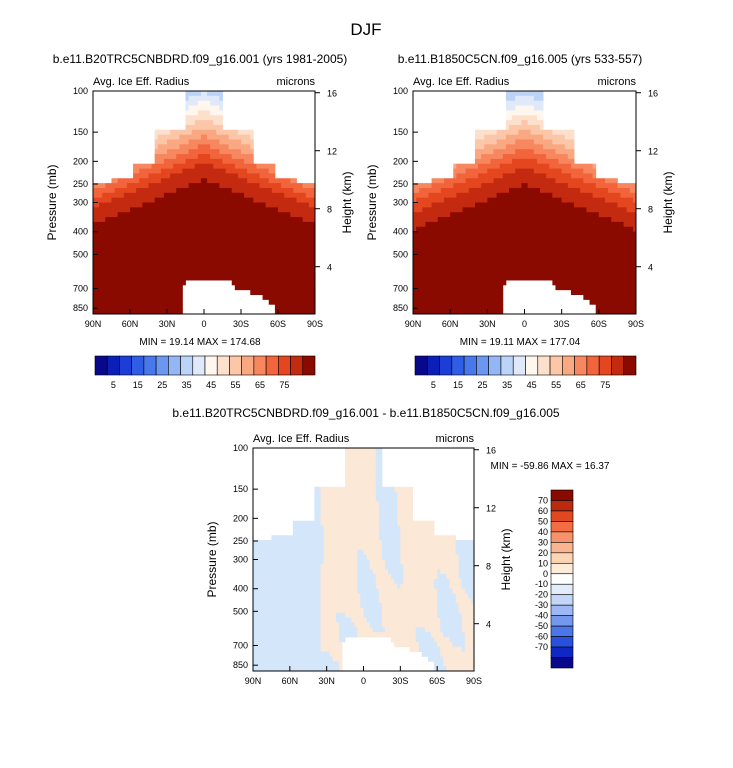 This screenshot has width=733, height=768. What do you see at coordinates (329, 268) in the screenshot?
I see `y2-tick-label: 4` at bounding box center [329, 268].